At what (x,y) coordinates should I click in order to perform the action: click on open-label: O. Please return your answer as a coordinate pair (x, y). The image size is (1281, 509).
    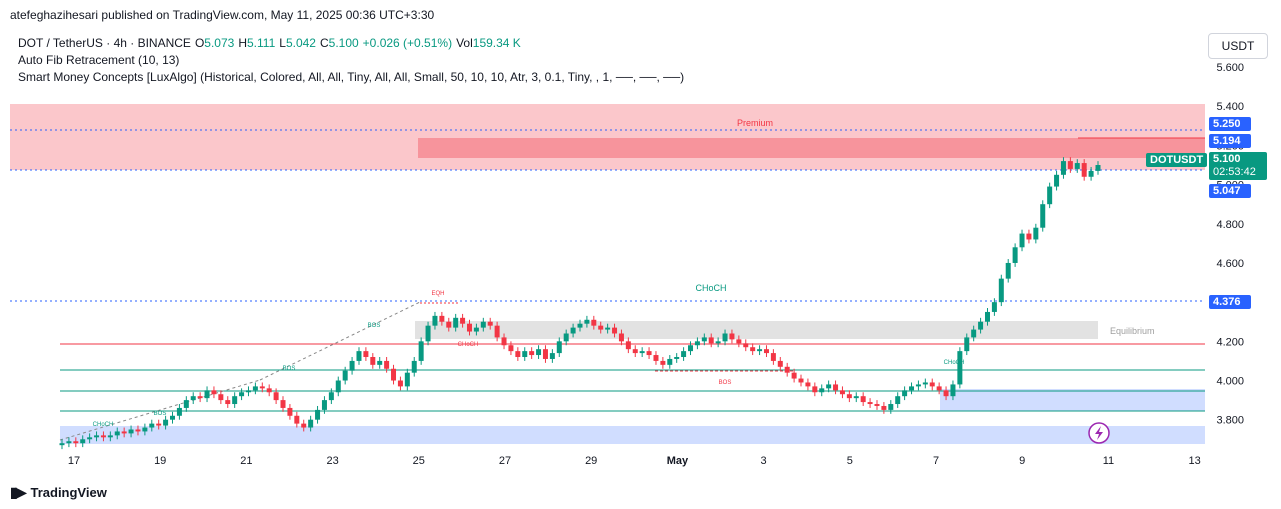
    Looking at the image, I should click on (199, 43).